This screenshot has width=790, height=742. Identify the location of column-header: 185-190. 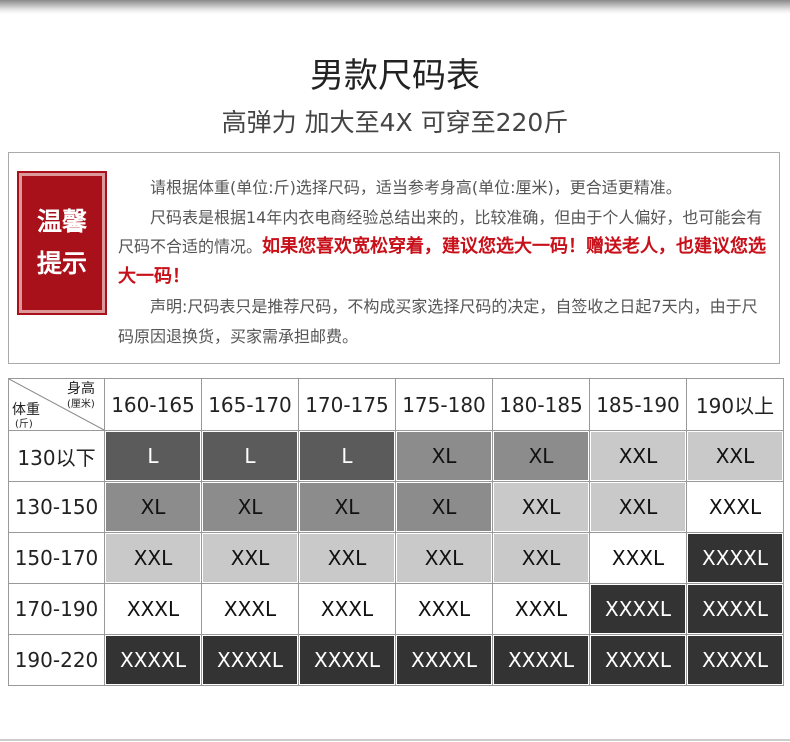
(638, 404).